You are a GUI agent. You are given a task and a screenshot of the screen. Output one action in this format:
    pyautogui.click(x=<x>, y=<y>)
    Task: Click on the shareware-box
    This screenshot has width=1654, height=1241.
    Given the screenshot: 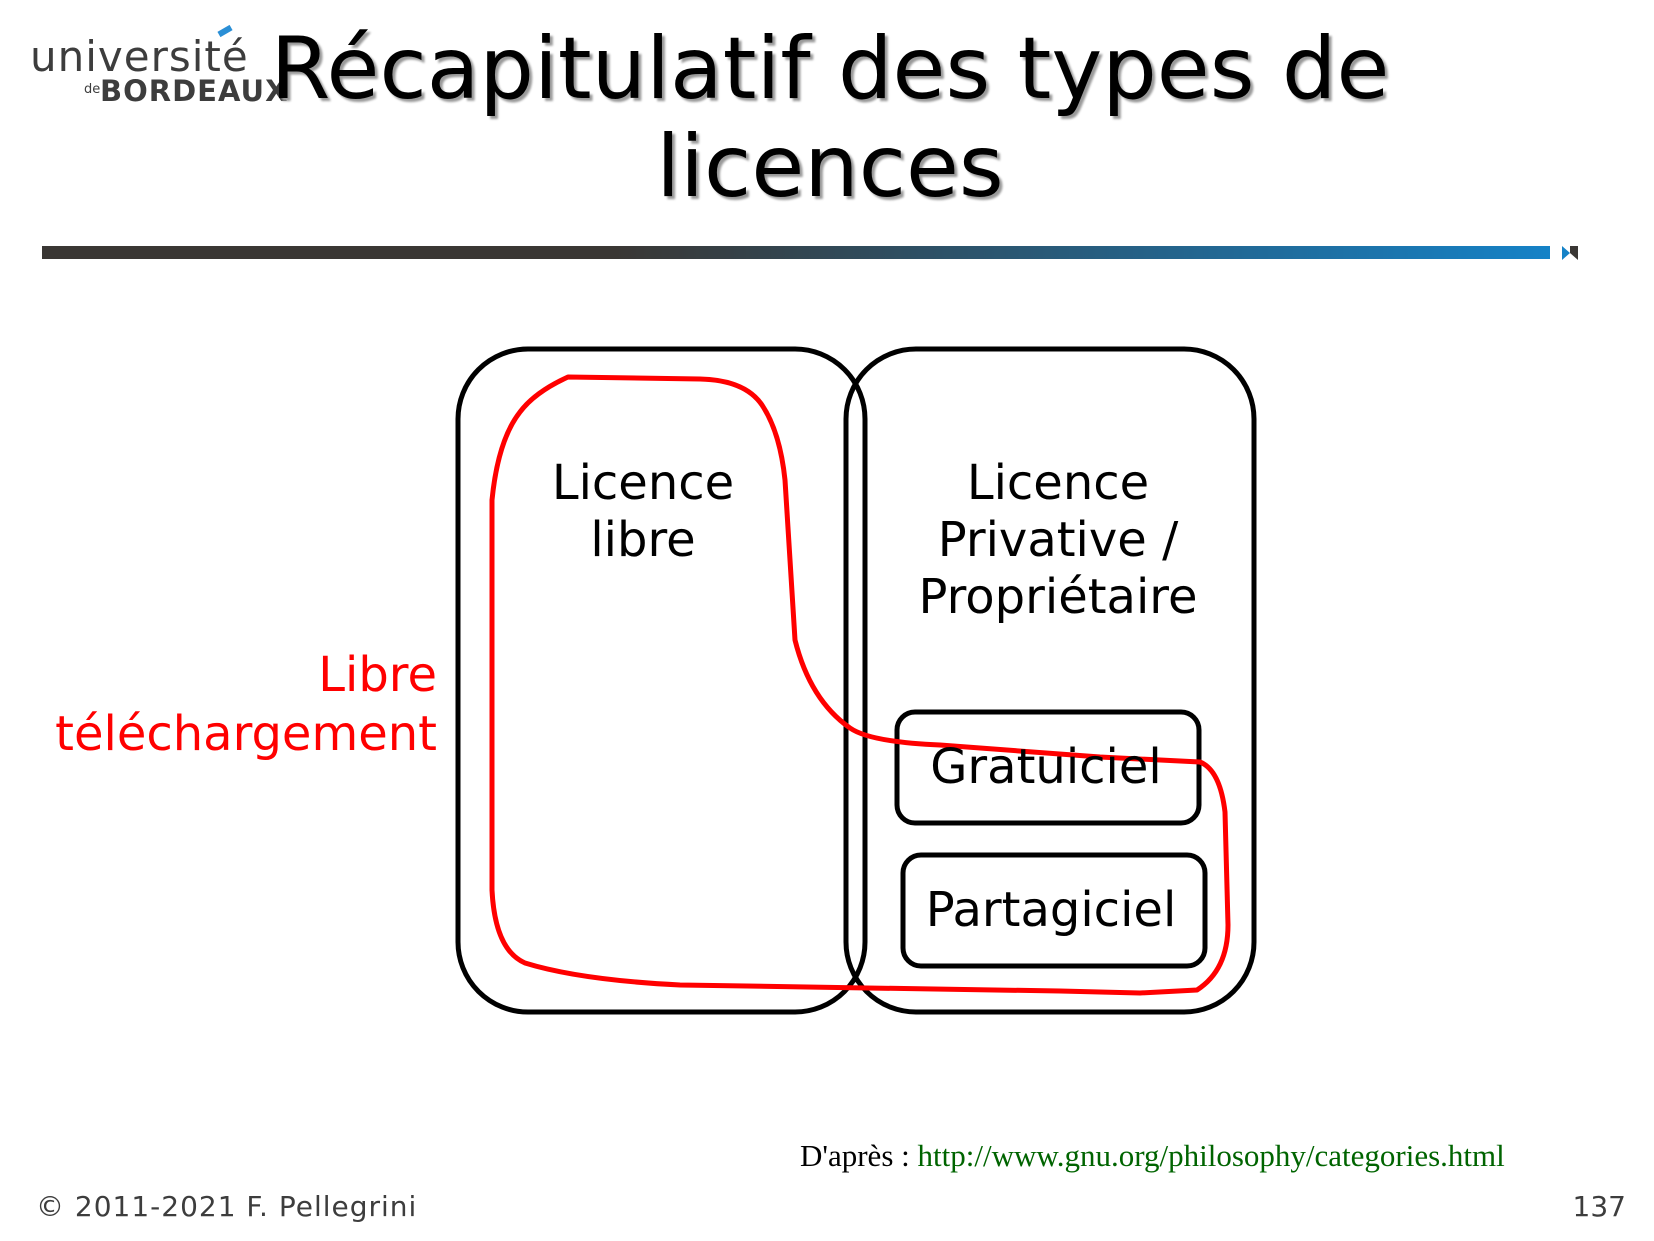 What is the action you would take?
    pyautogui.click(x=1054, y=910)
    